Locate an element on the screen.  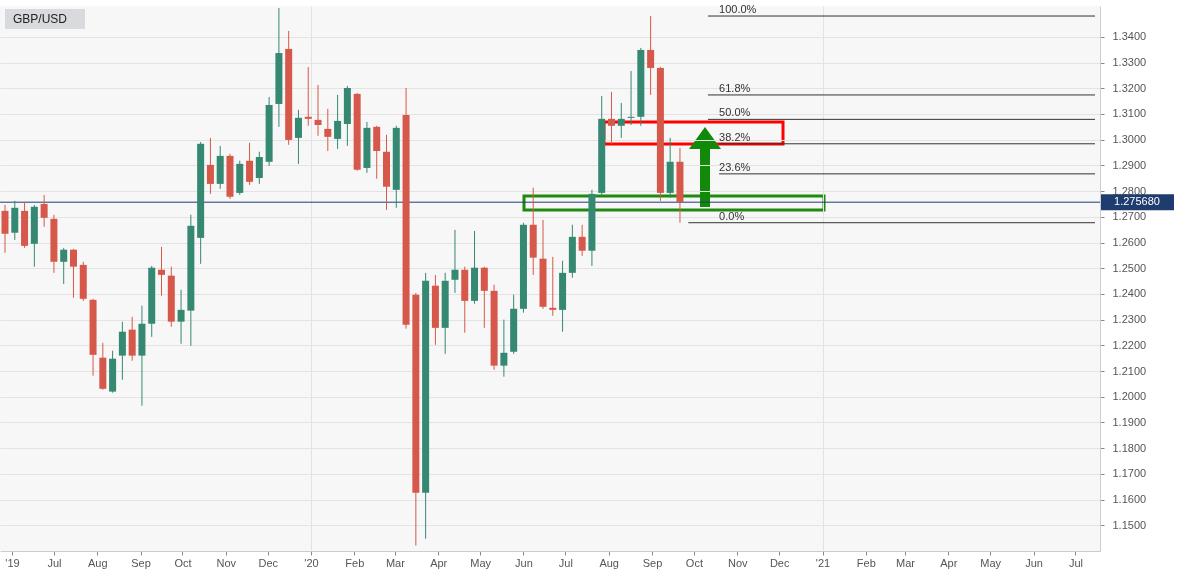
y-tick-label: 1.2000 is located at coordinates (1129, 396).